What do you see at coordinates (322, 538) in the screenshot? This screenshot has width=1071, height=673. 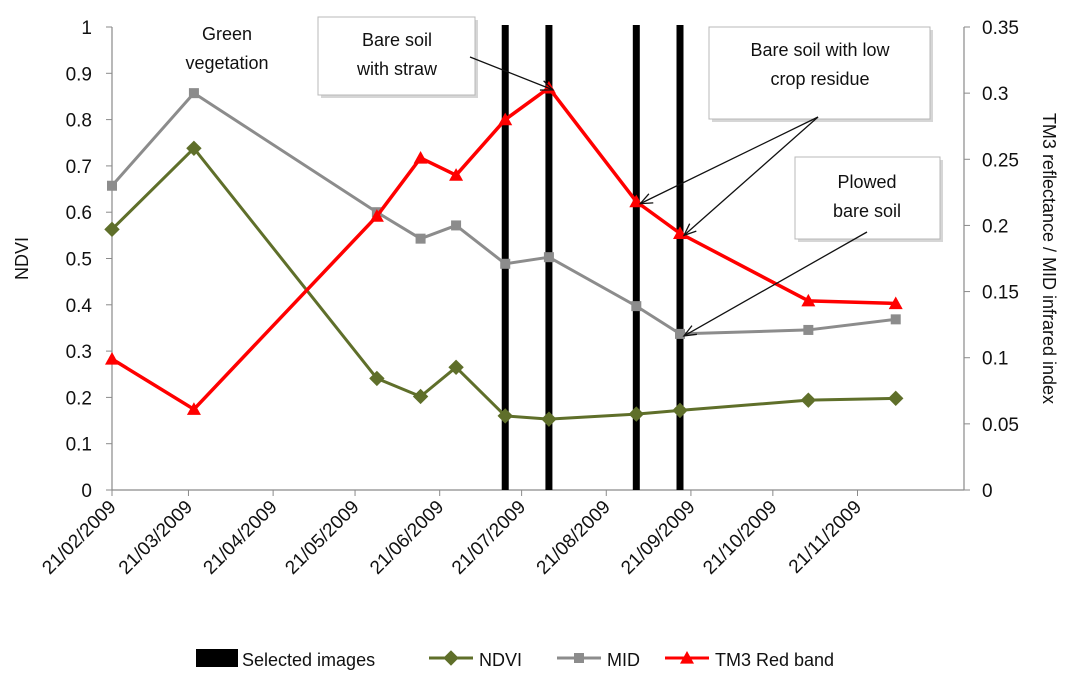 I see `x-tick-label: 21/05/2009` at bounding box center [322, 538].